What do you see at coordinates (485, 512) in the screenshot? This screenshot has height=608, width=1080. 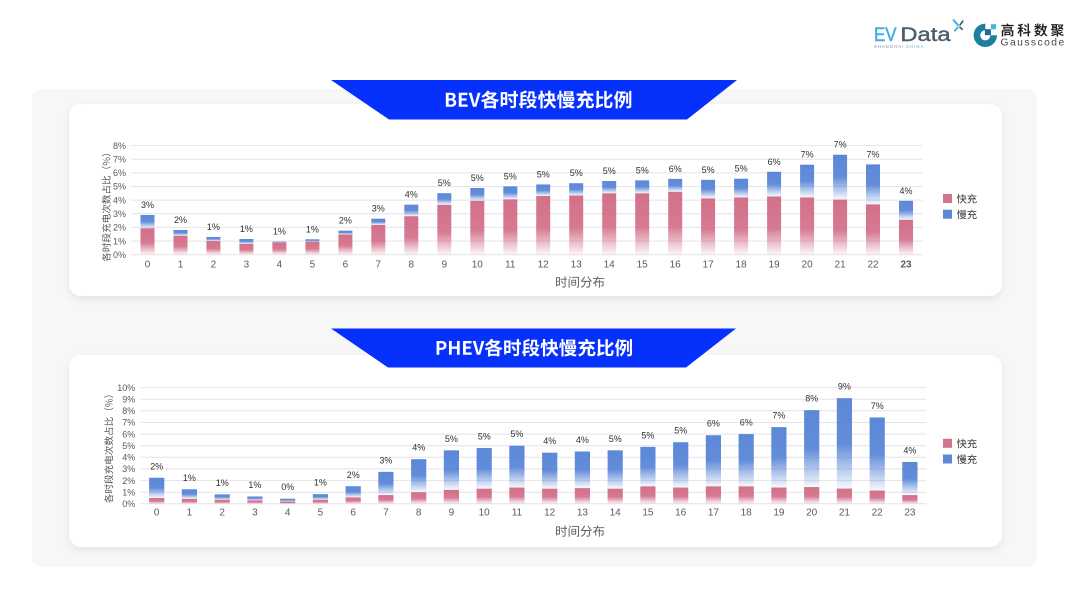 I see `svg-text: 10` at bounding box center [485, 512].